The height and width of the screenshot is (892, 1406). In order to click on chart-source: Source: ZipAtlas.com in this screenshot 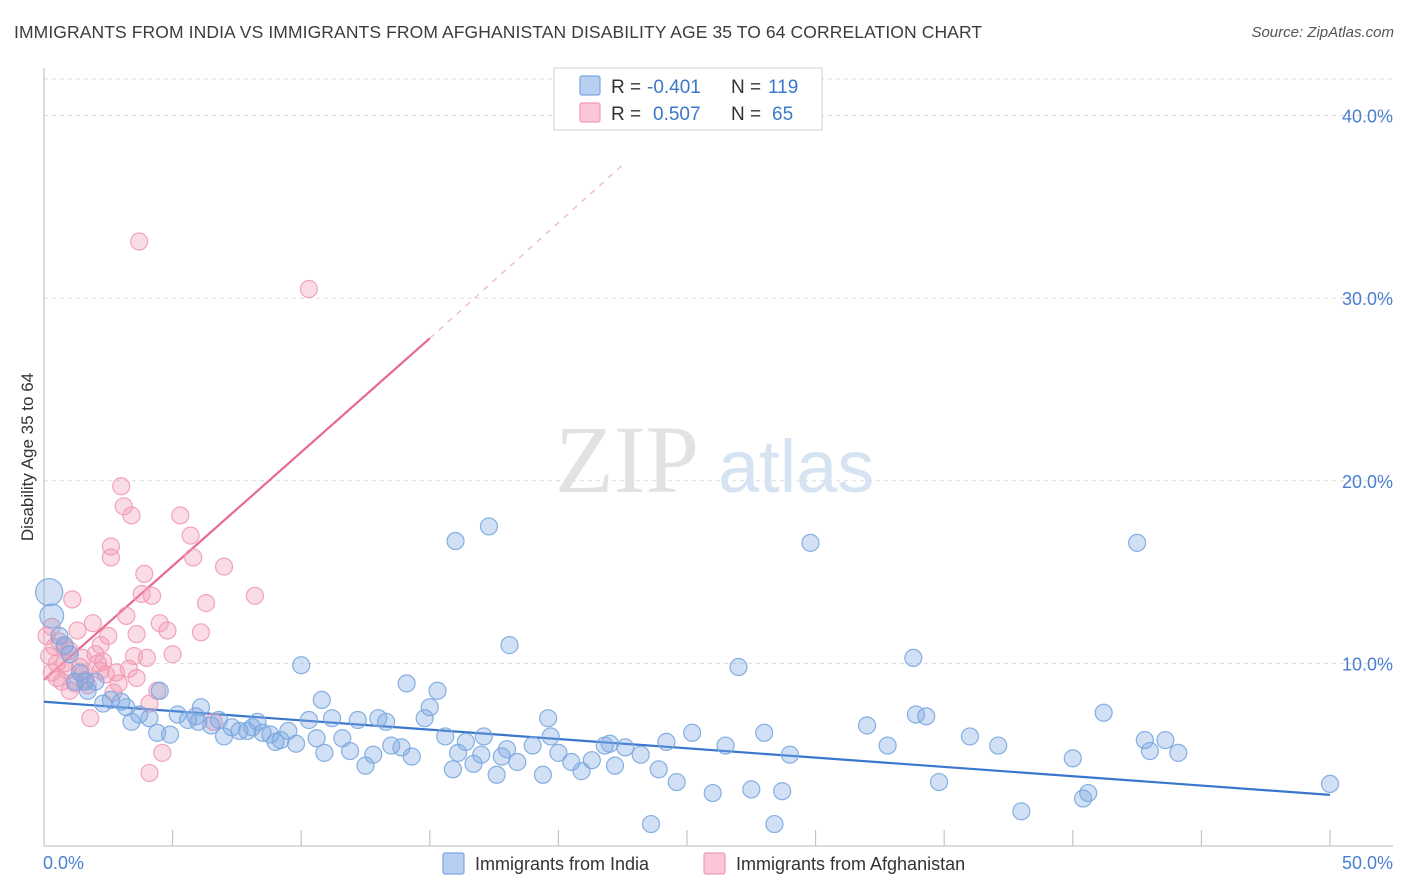, I will do `click(1322, 32)`.